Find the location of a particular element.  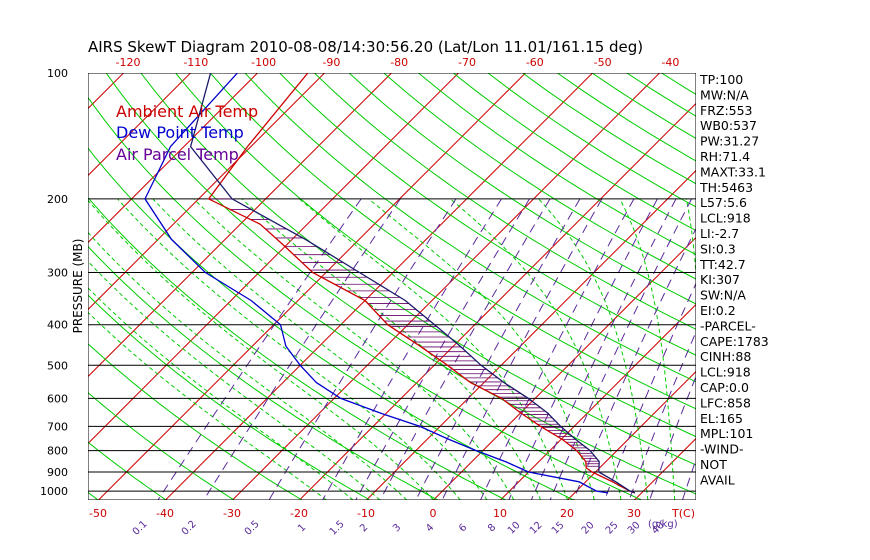

stability-index-item: LFC:858 is located at coordinates (725, 402).